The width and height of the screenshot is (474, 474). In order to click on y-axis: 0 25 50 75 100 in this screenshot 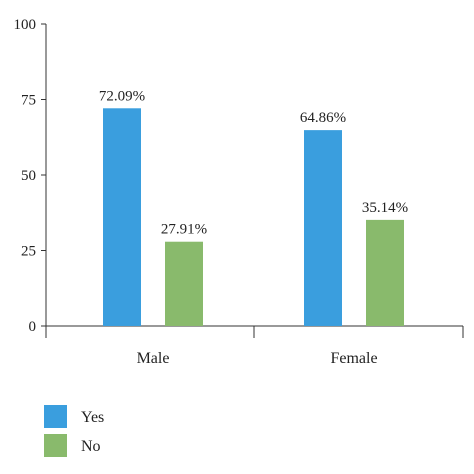, I will do `click(30, 176)`.